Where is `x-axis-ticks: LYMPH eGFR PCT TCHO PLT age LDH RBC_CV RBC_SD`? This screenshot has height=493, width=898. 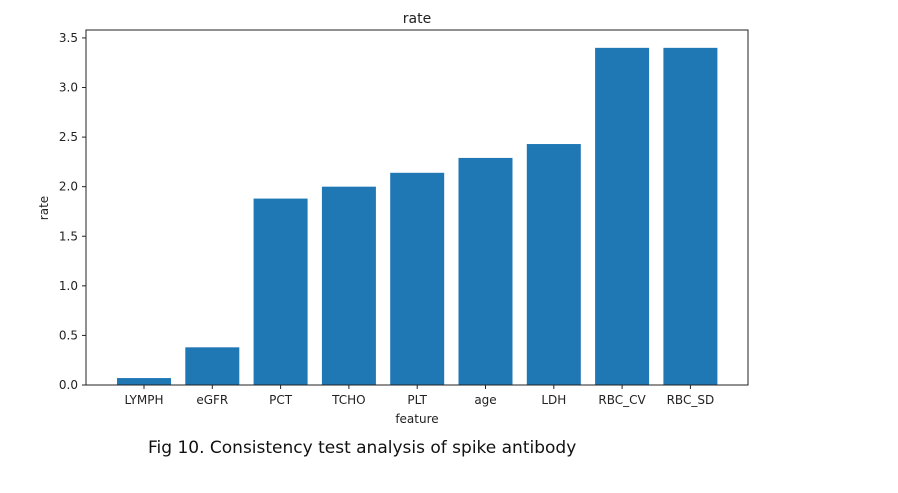 x-axis-ticks: LYMPH eGFR PCT TCHO PLT age LDH RBC_CV RBC_SD is located at coordinates (419, 396).